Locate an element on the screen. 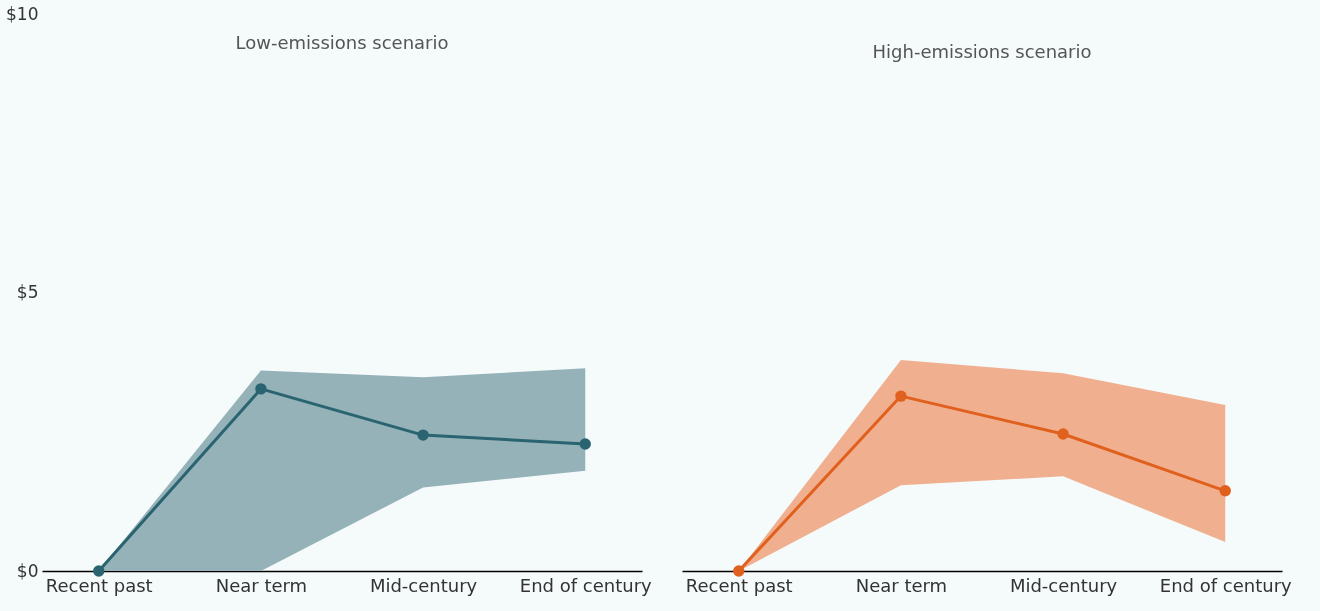 The height and width of the screenshot is (611, 1320). y-tick-label: $0 is located at coordinates (27, 570).